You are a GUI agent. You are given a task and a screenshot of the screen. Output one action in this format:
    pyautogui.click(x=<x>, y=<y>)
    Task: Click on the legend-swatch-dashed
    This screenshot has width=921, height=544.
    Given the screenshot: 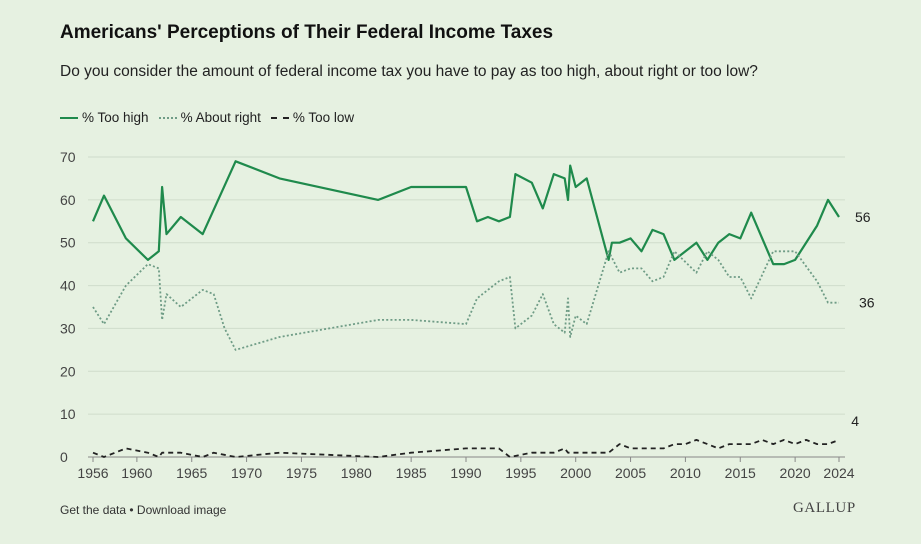 What is the action you would take?
    pyautogui.click(x=279, y=117)
    